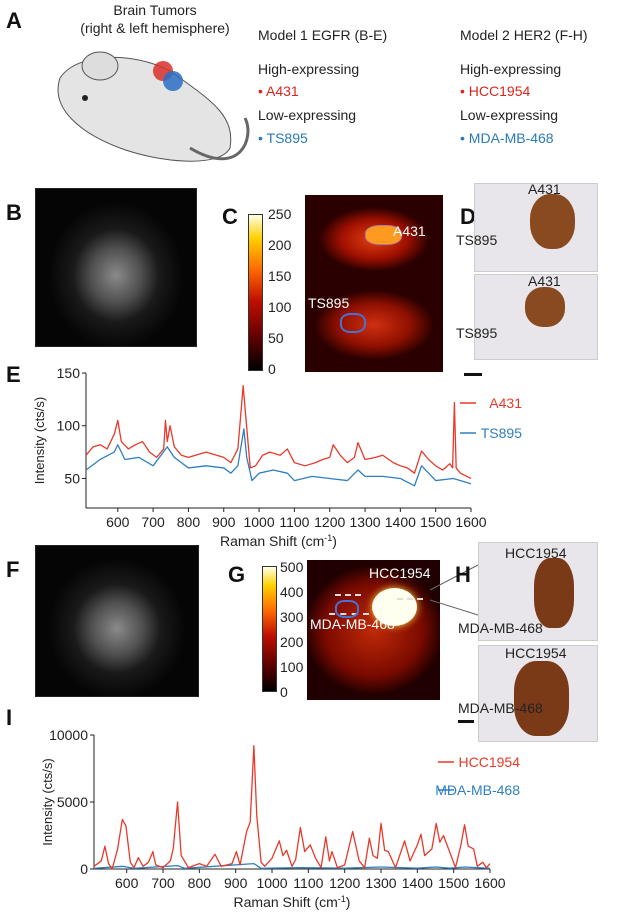 The width and height of the screenshot is (640, 912). I want to click on model2-high-item: • HCC1954, so click(495, 91).